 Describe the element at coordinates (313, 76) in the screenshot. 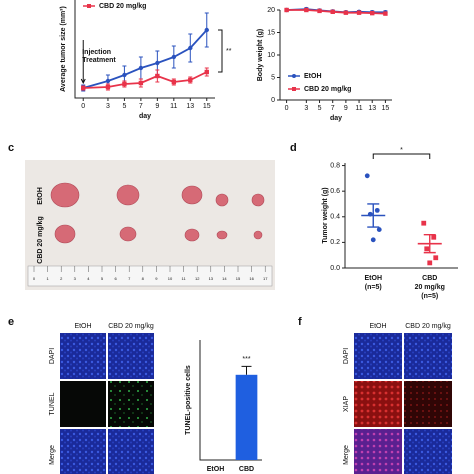

I see `legend-label: EtOH` at that location.